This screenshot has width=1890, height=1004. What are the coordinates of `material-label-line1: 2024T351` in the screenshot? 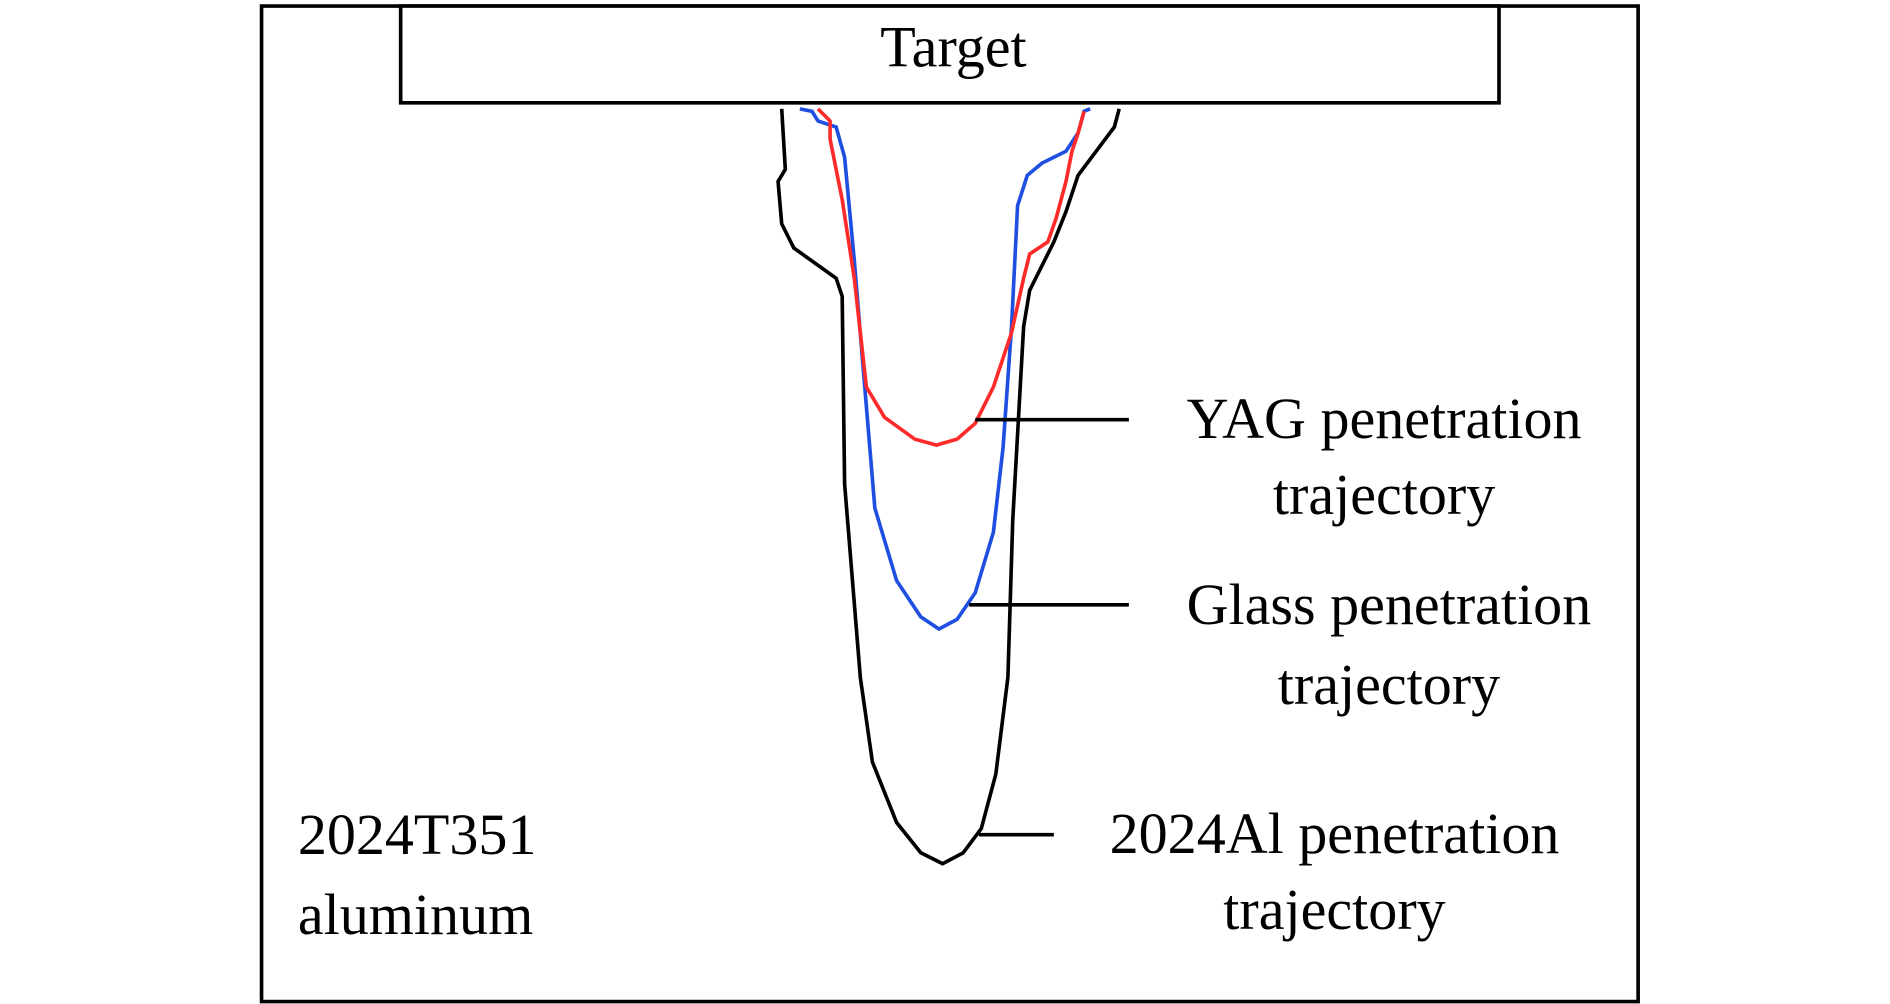 It's located at (417, 834).